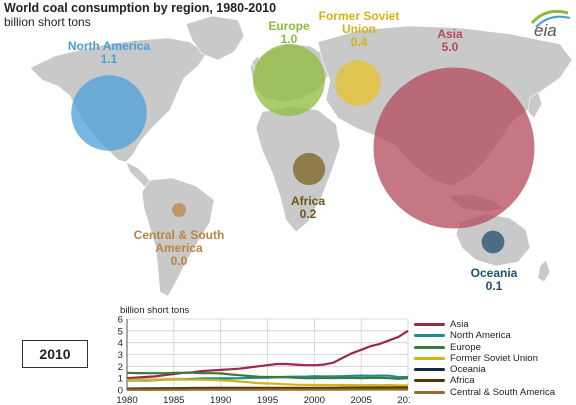  Describe the element at coordinates (309, 169) in the screenshot. I see `bubble-africa` at that location.